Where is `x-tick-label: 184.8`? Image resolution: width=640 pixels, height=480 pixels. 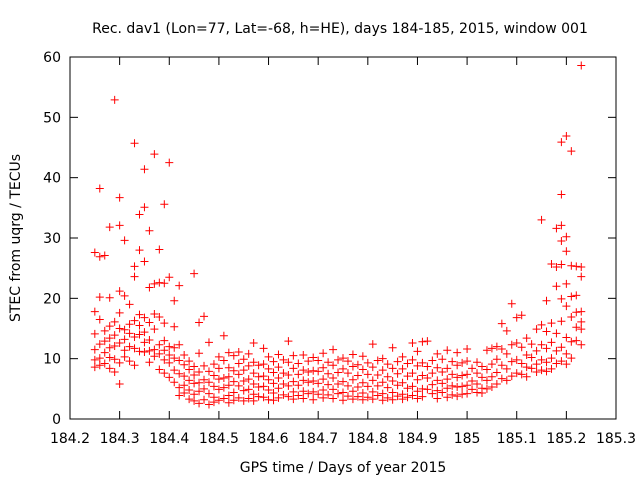 x-tick-label: 184.8 is located at coordinates (368, 439).